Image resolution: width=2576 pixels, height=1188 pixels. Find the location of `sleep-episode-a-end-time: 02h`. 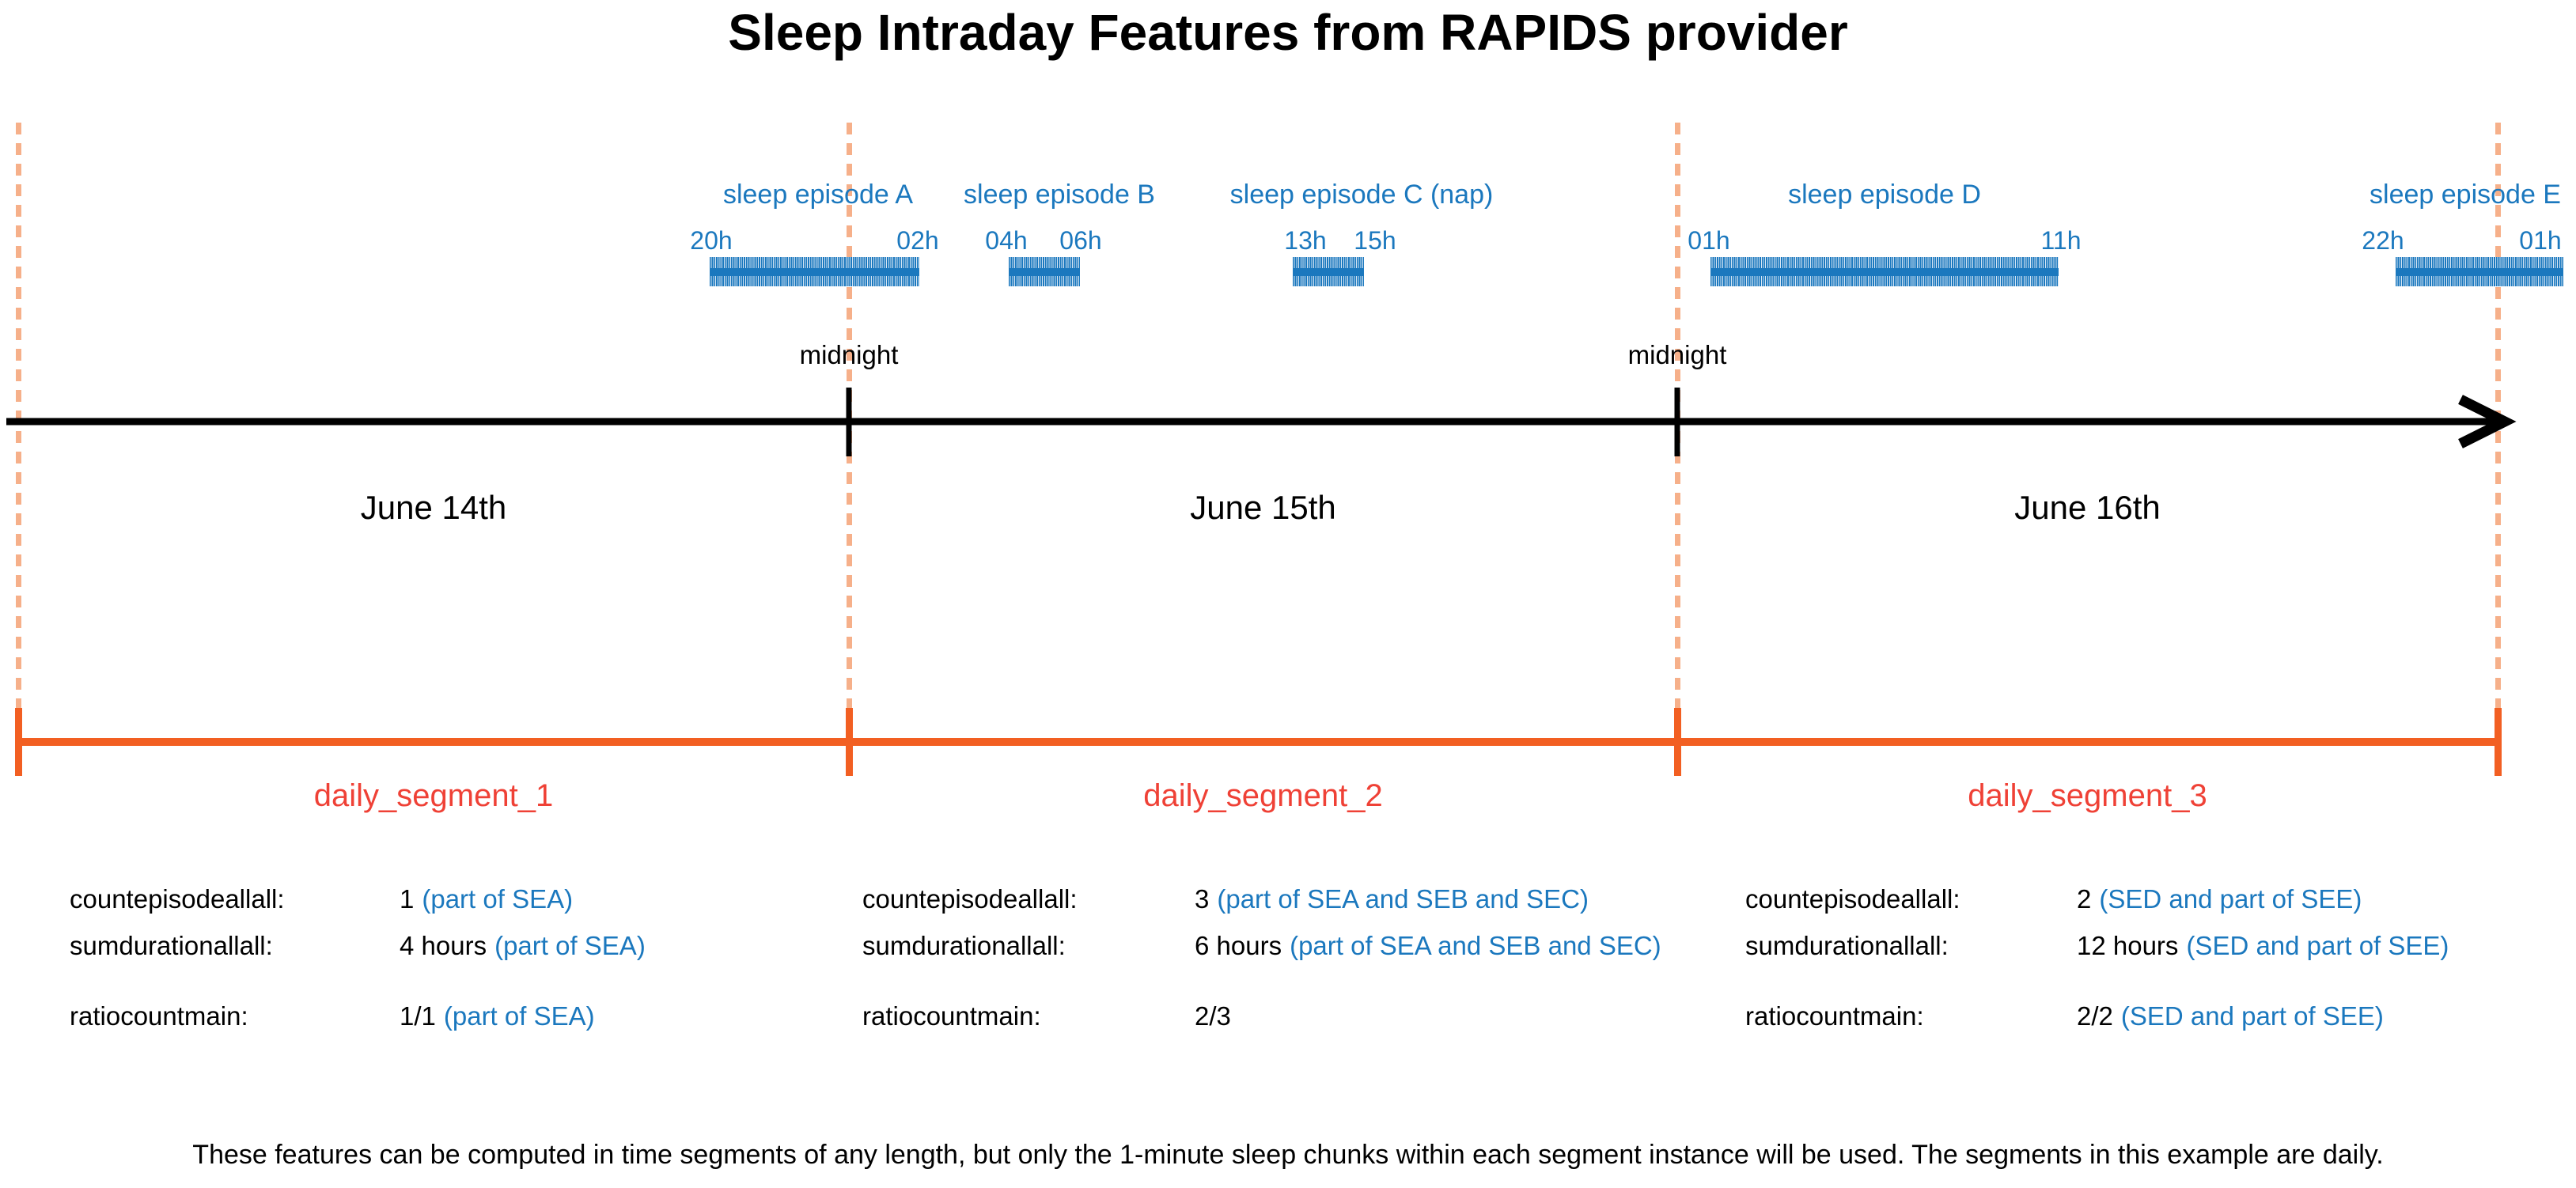

sleep-episode-a-end-time: 02h is located at coordinates (917, 240).